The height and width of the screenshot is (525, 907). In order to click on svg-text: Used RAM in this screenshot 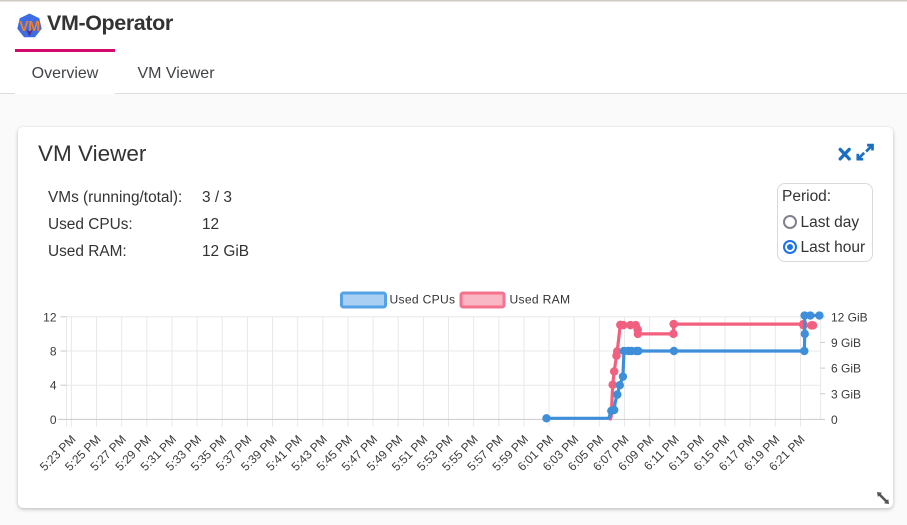, I will do `click(540, 300)`.